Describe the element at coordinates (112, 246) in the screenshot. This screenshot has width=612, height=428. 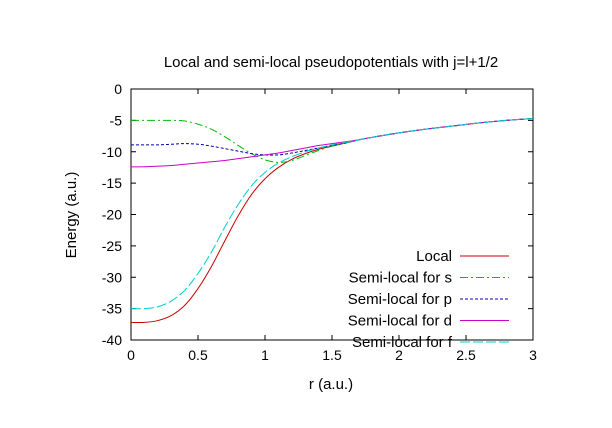
I see `y-tick-label: -25` at that location.